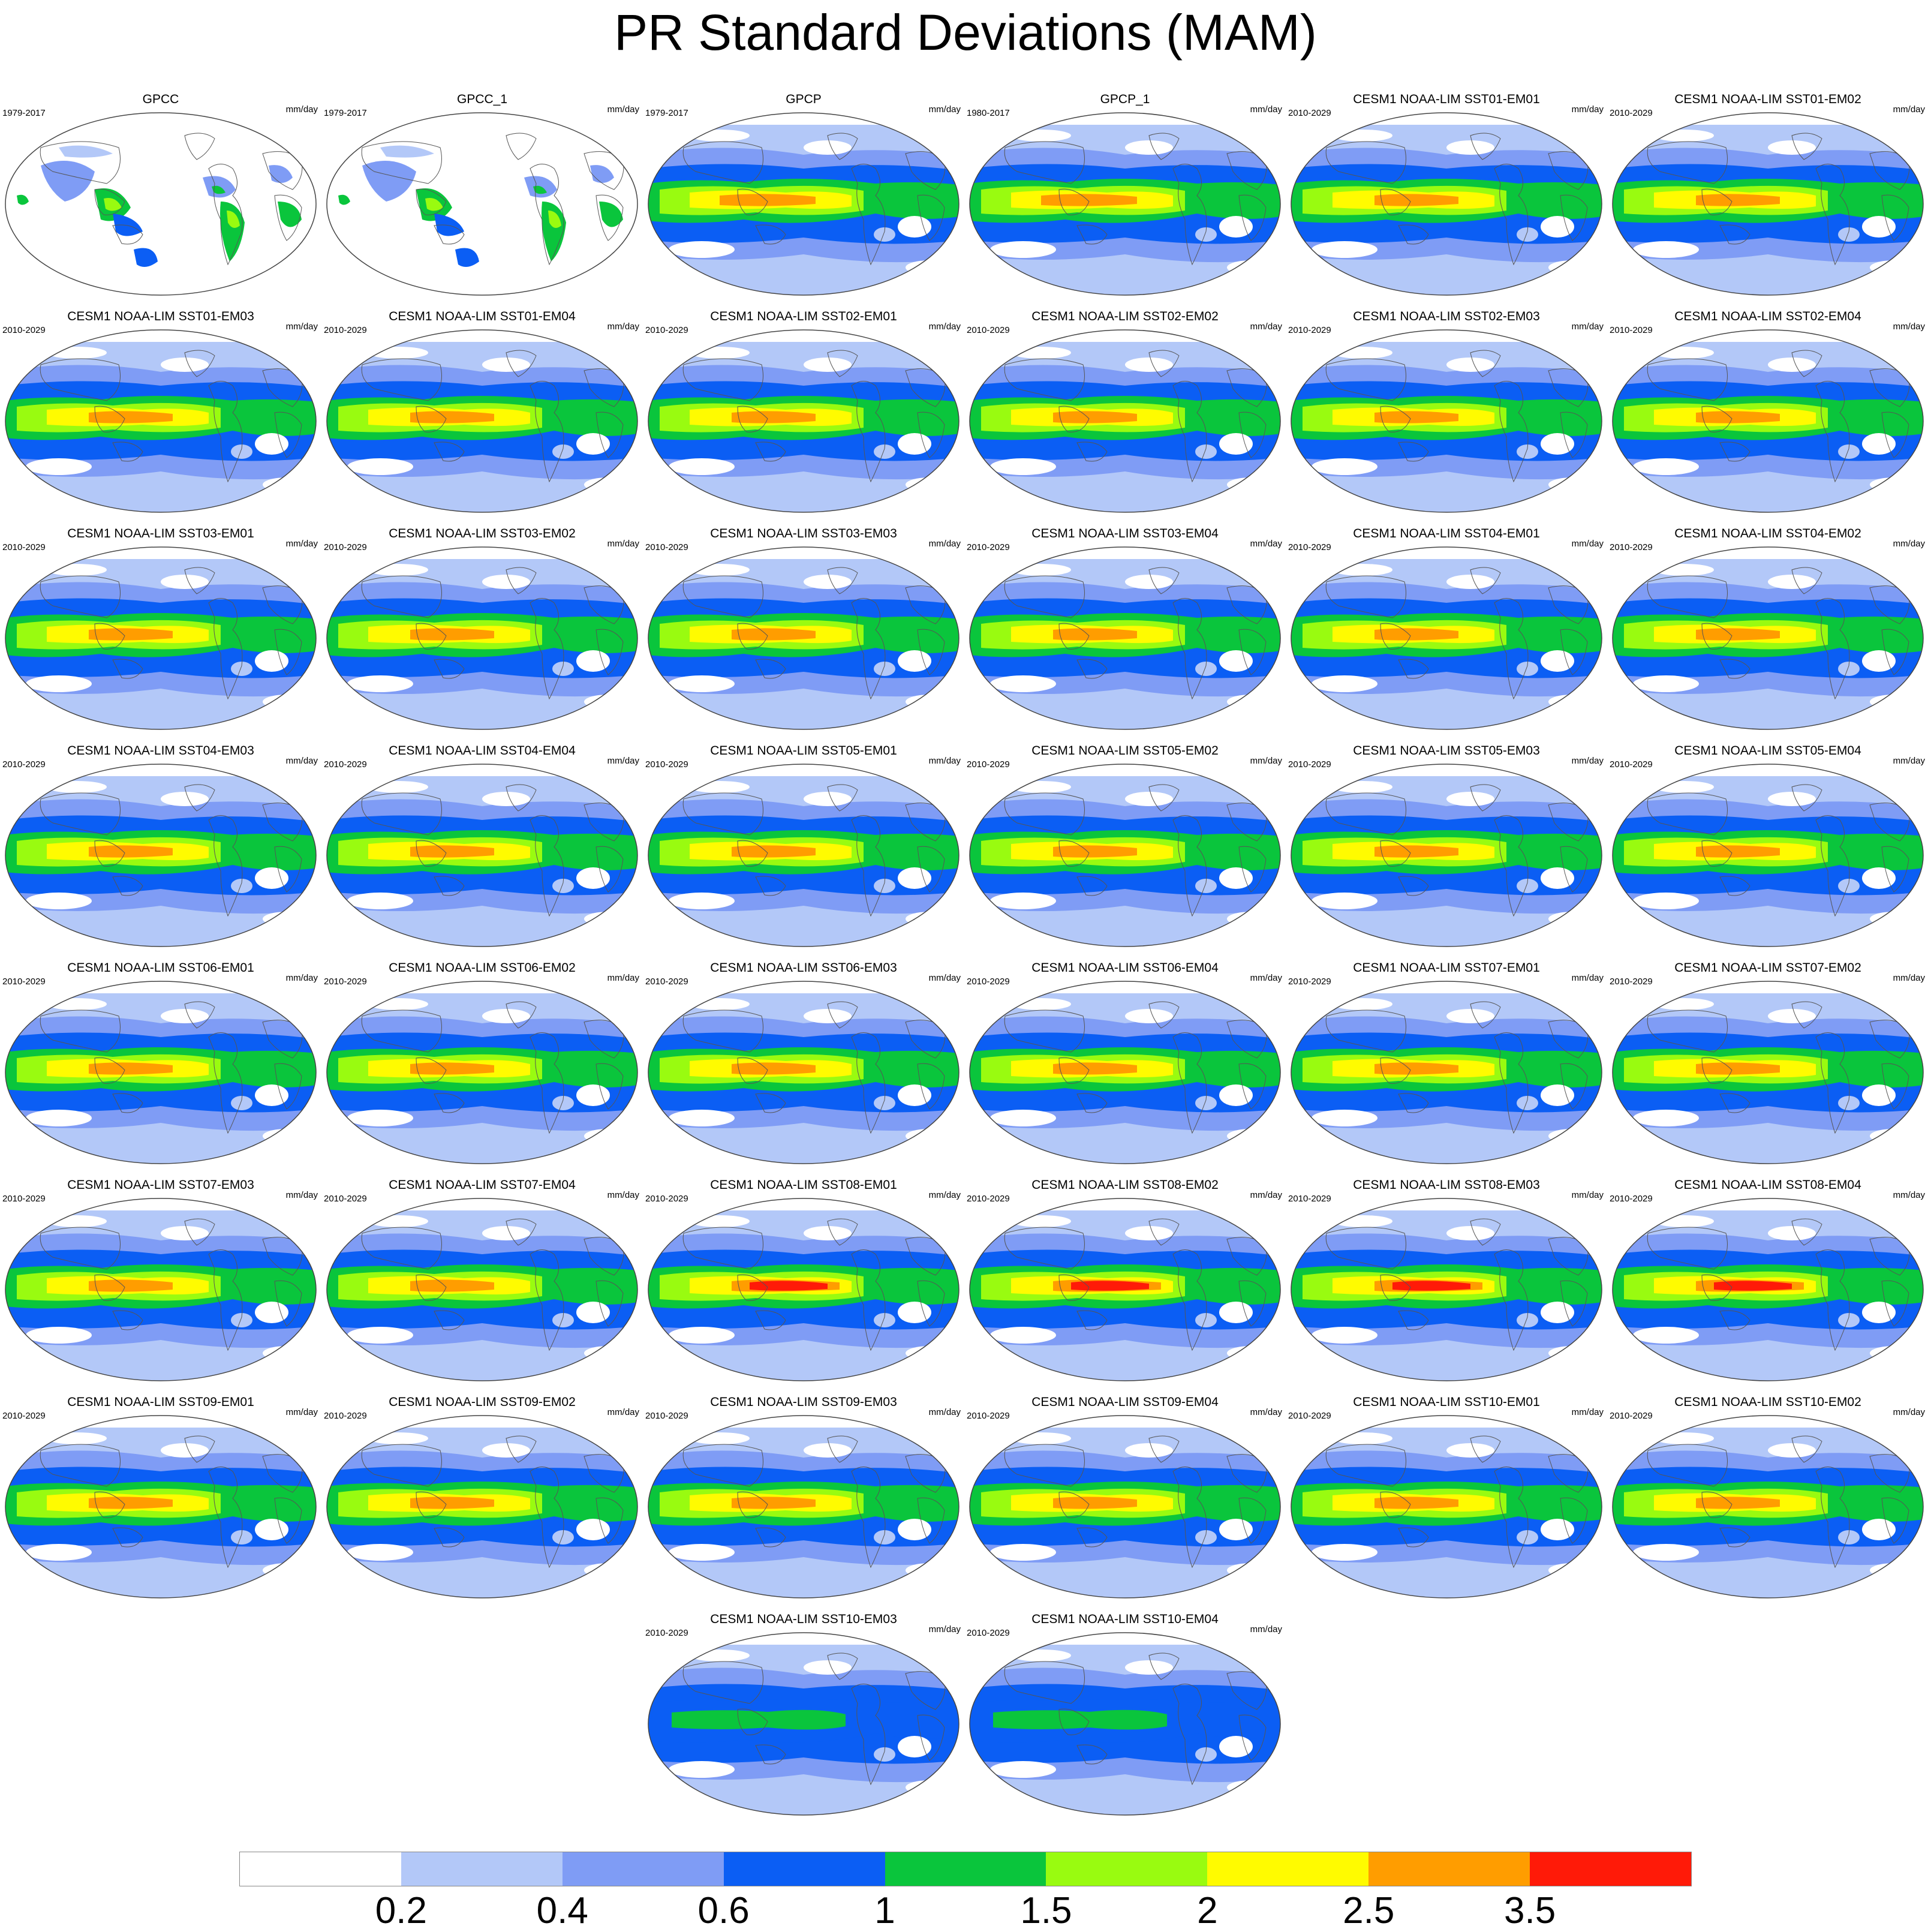 The width and height of the screenshot is (1931, 1932). I want to click on map-panel: CESM1 NOAA-LIM SST05-EM04 2010-2029 mm/day, so click(1768, 851).